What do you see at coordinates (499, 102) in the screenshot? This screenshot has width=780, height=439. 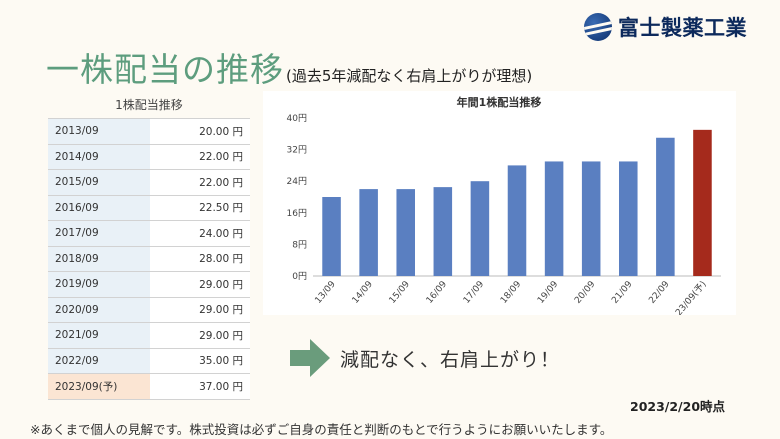 I see `chart-title: 年間1株配当推移` at bounding box center [499, 102].